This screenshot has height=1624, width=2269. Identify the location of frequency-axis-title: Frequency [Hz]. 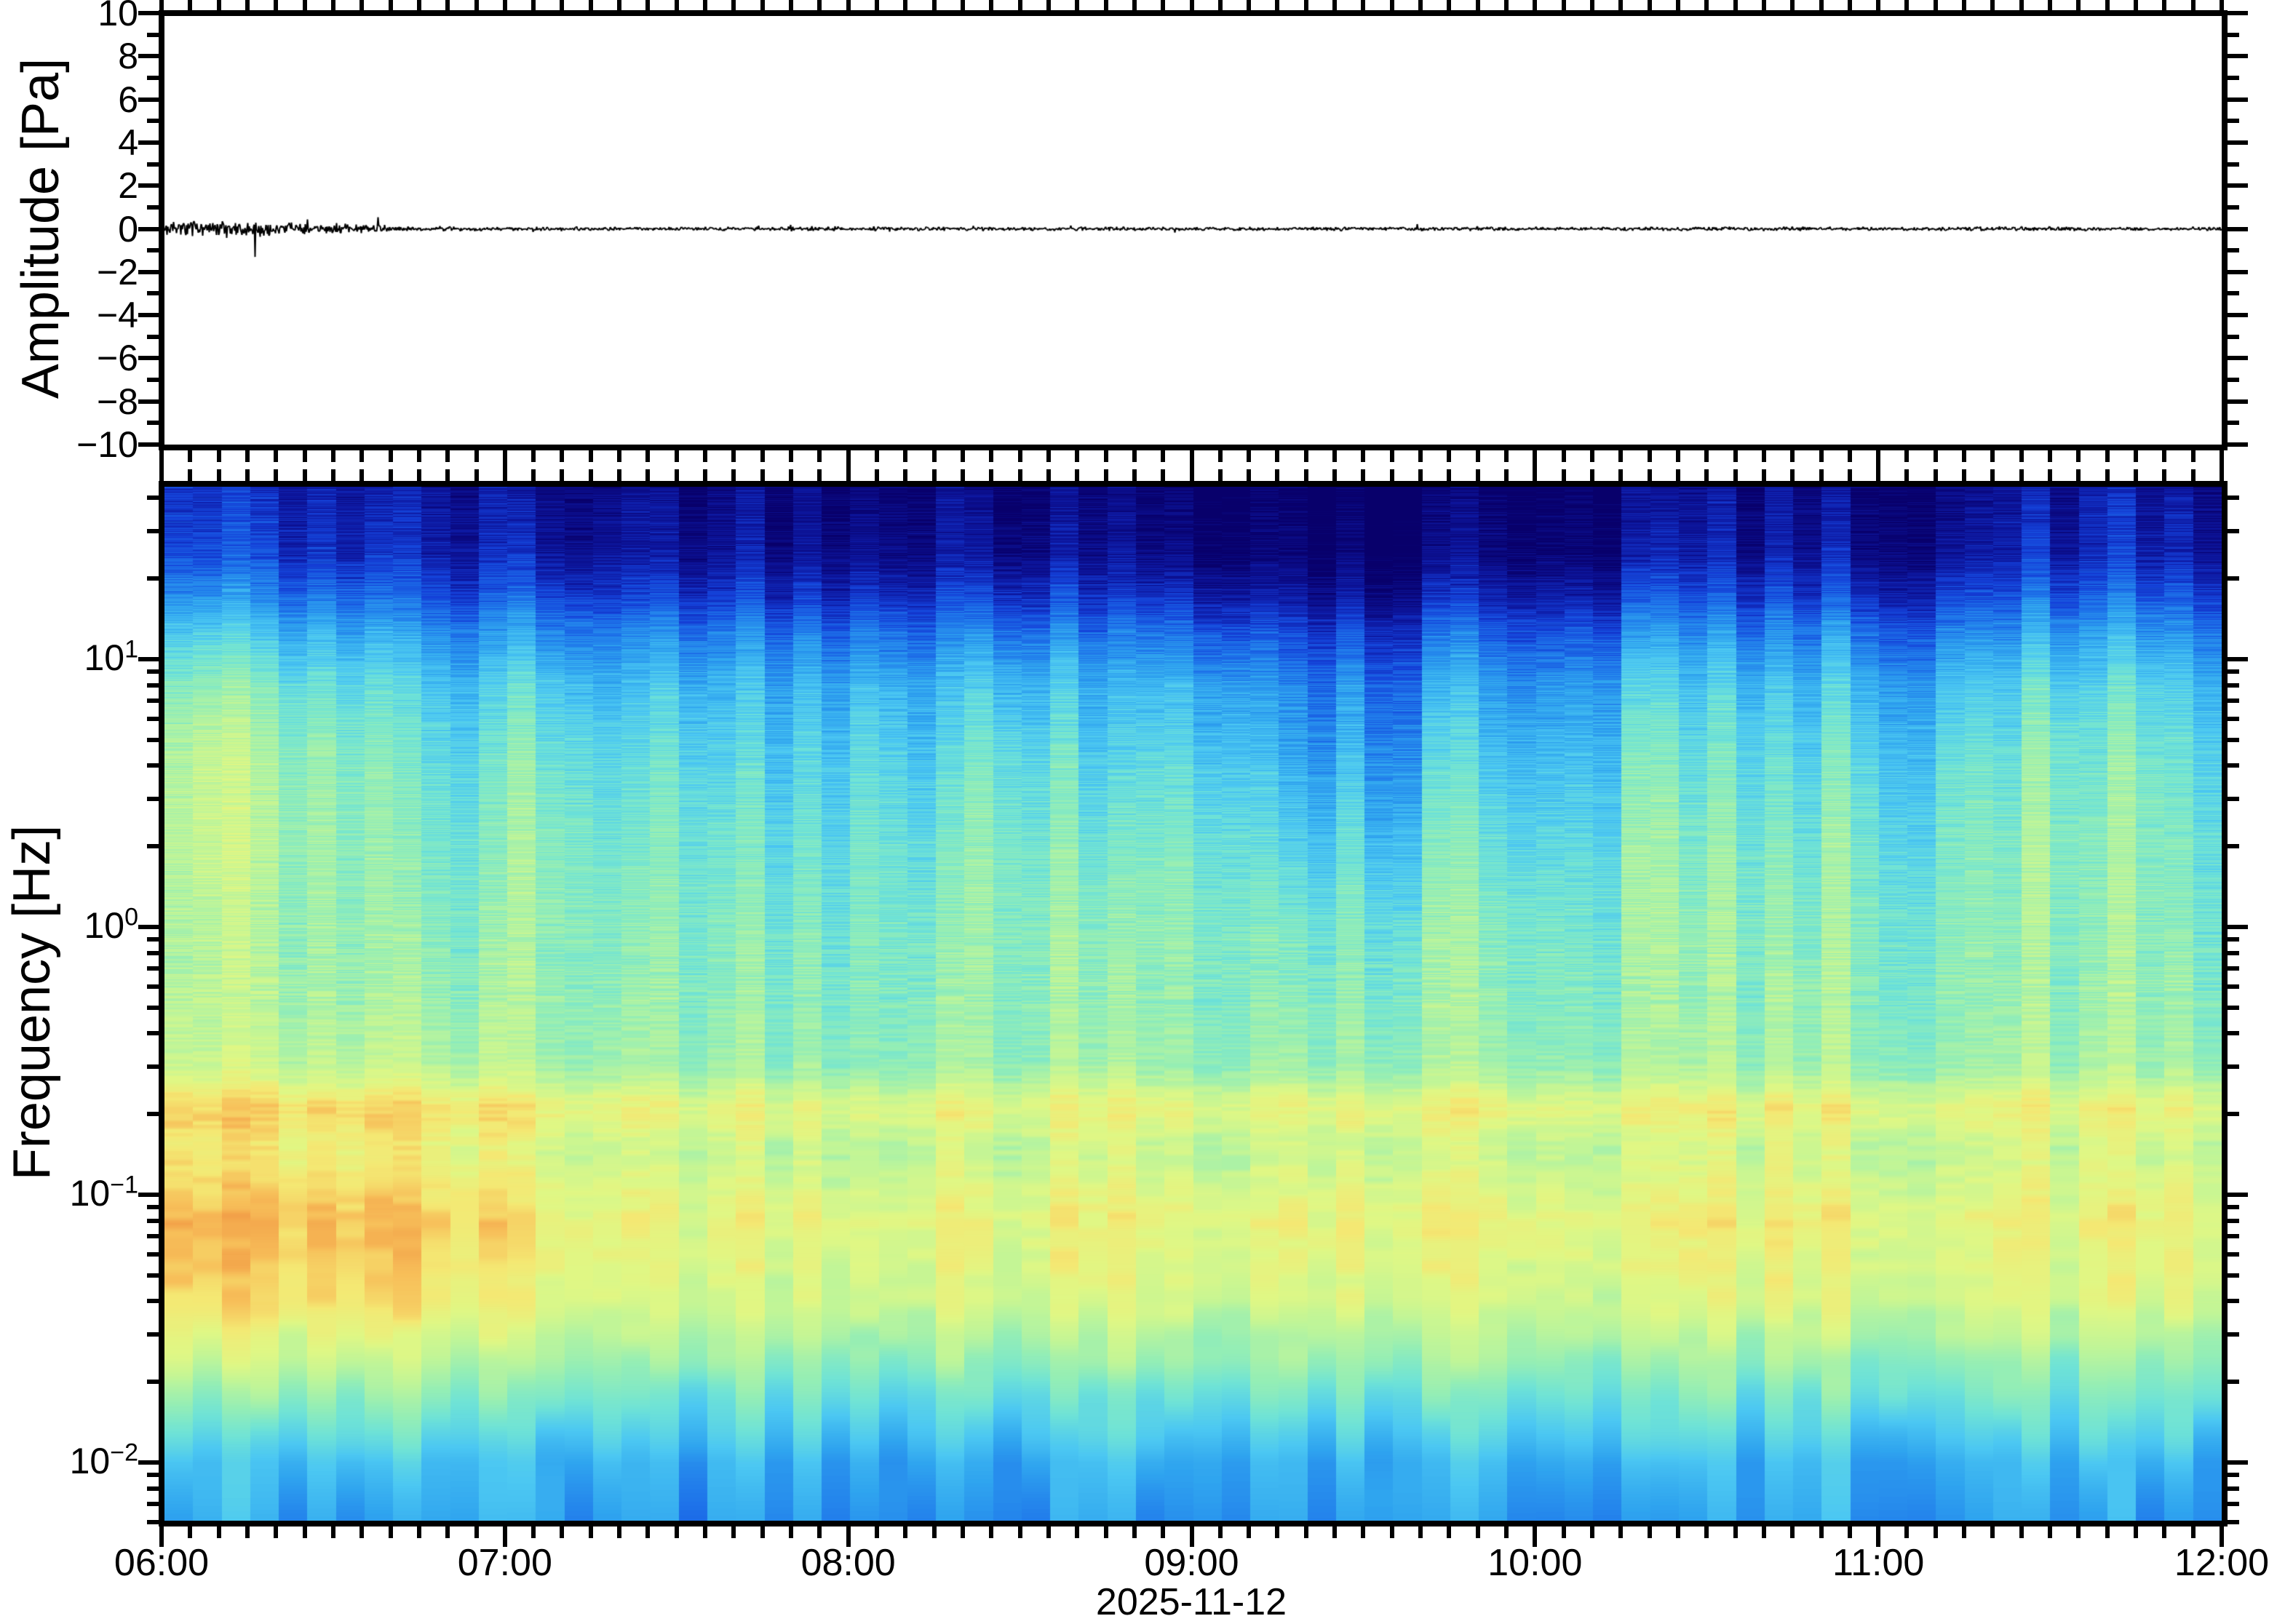
(32, 1002).